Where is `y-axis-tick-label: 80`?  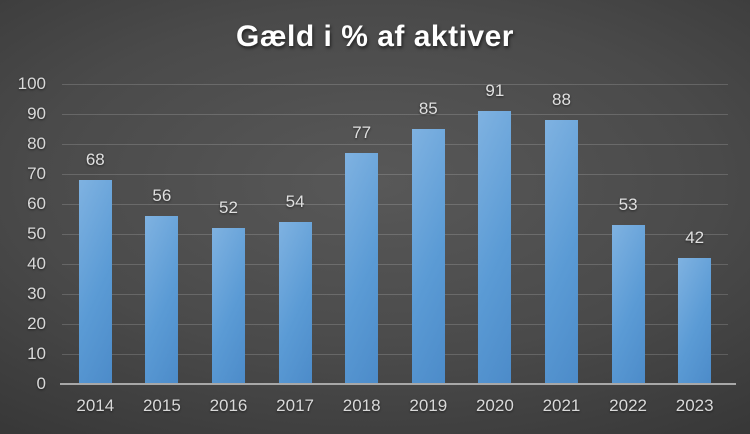 y-axis-tick-label: 80 is located at coordinates (36, 143).